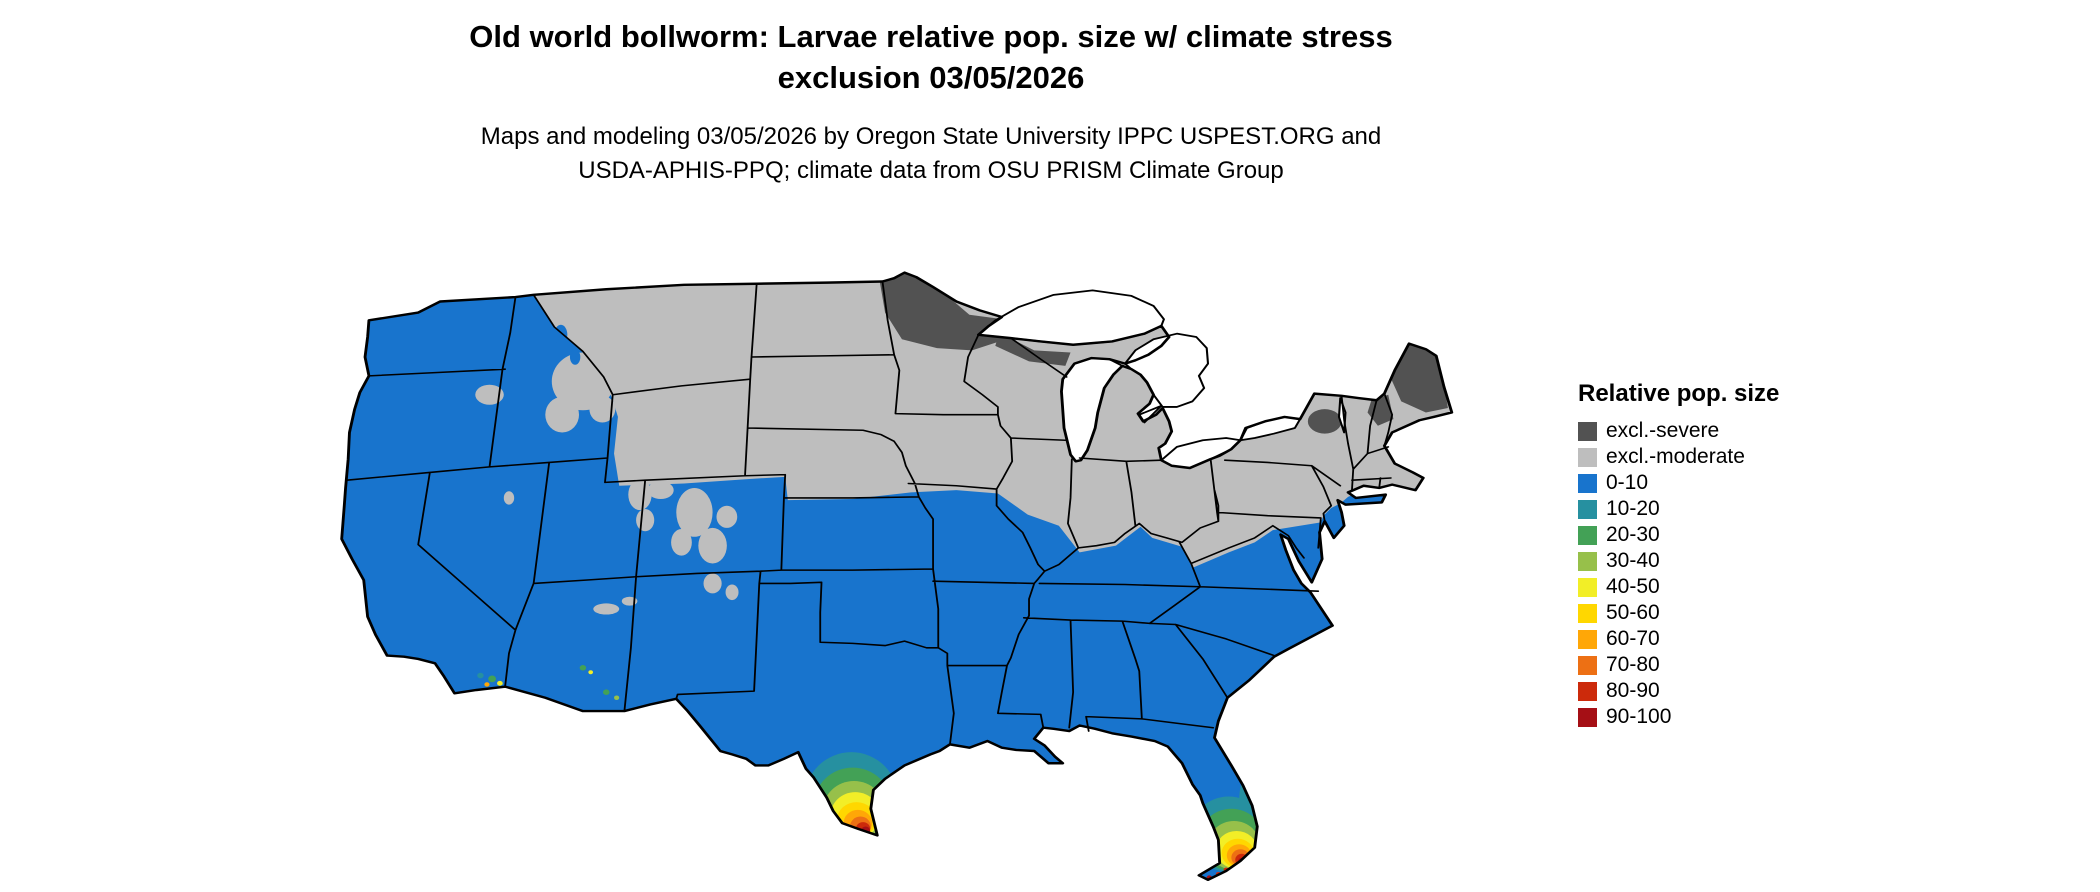 Image resolution: width=2100 pixels, height=892 pixels. Describe the element at coordinates (1633, 586) in the screenshot. I see `legend-label: 40-50` at that location.